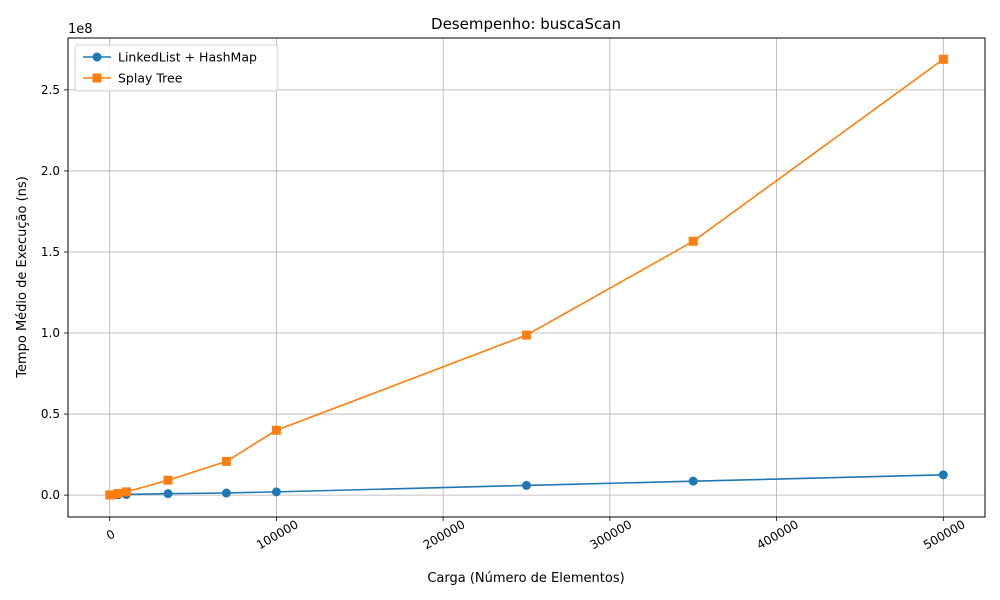 Image resolution: width=1000 pixels, height=600 pixels. I want to click on x-axis-label: Carga (Número de Elementos), so click(525, 578).